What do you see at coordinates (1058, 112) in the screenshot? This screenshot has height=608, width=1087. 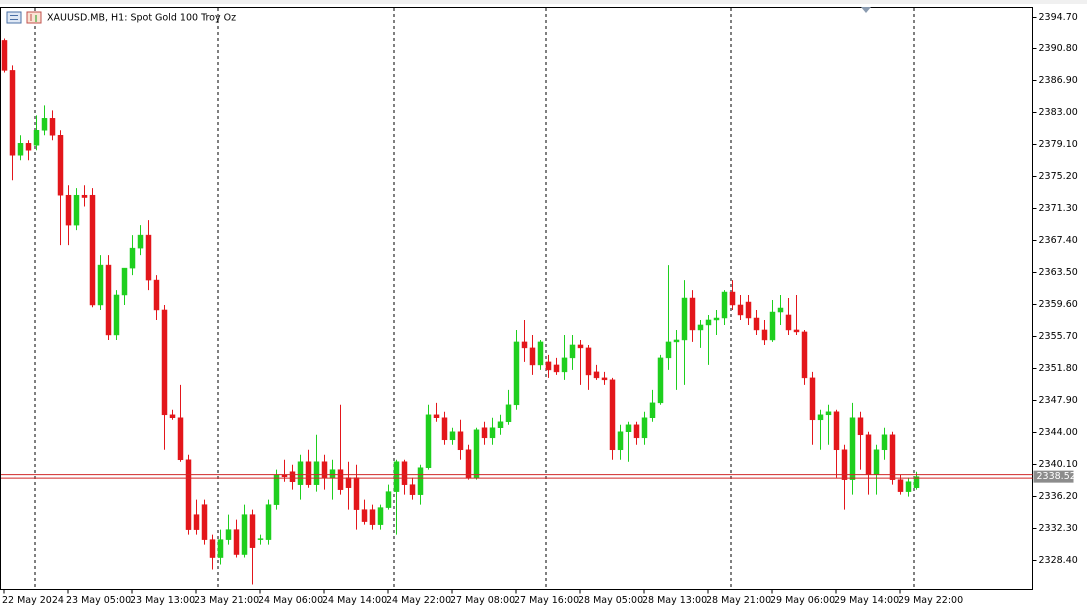 I see `y-tick-label: 2383.00` at bounding box center [1058, 112].